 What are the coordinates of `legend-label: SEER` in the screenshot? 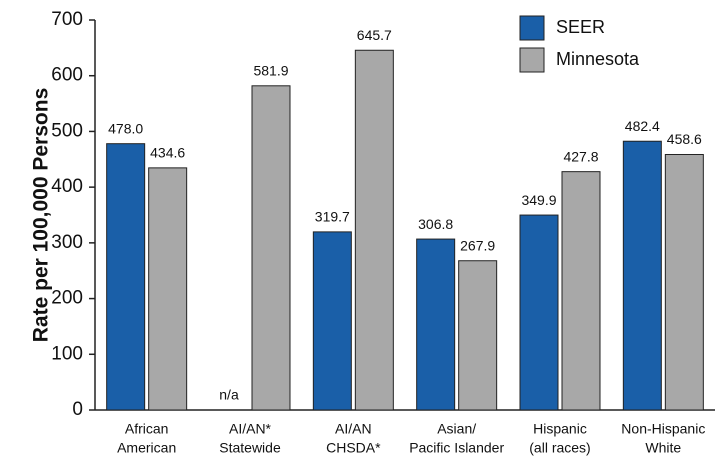 It's located at (580, 27).